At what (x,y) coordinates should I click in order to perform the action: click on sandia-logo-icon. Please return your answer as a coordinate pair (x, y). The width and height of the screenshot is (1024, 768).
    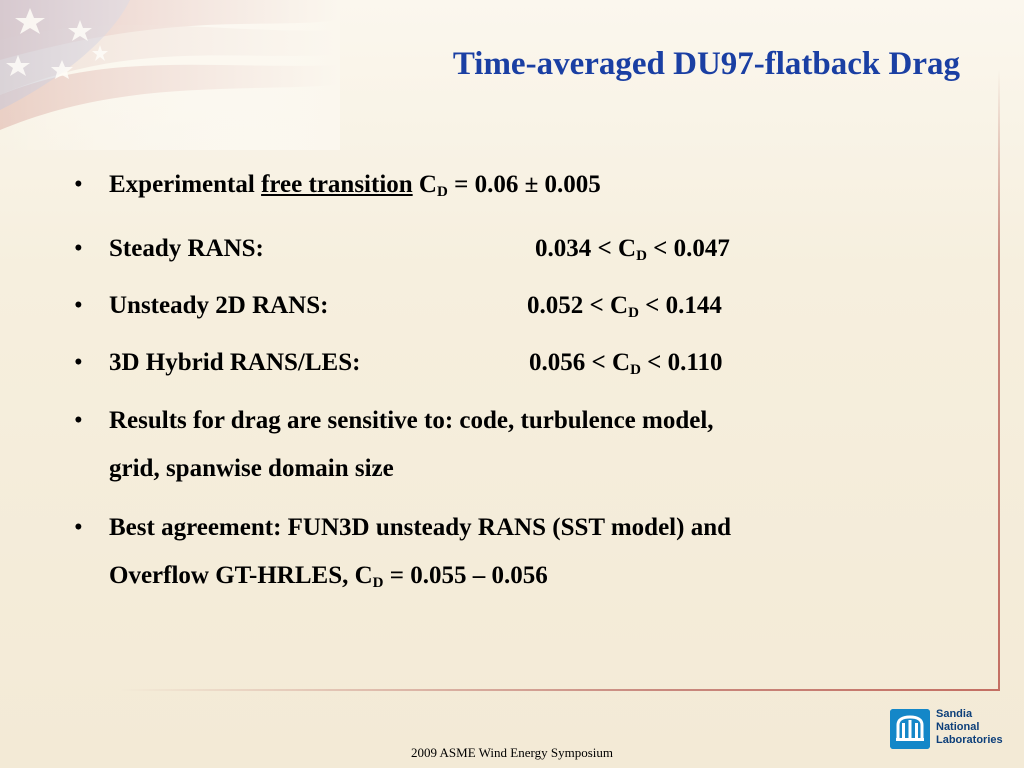
    Looking at the image, I should click on (910, 729).